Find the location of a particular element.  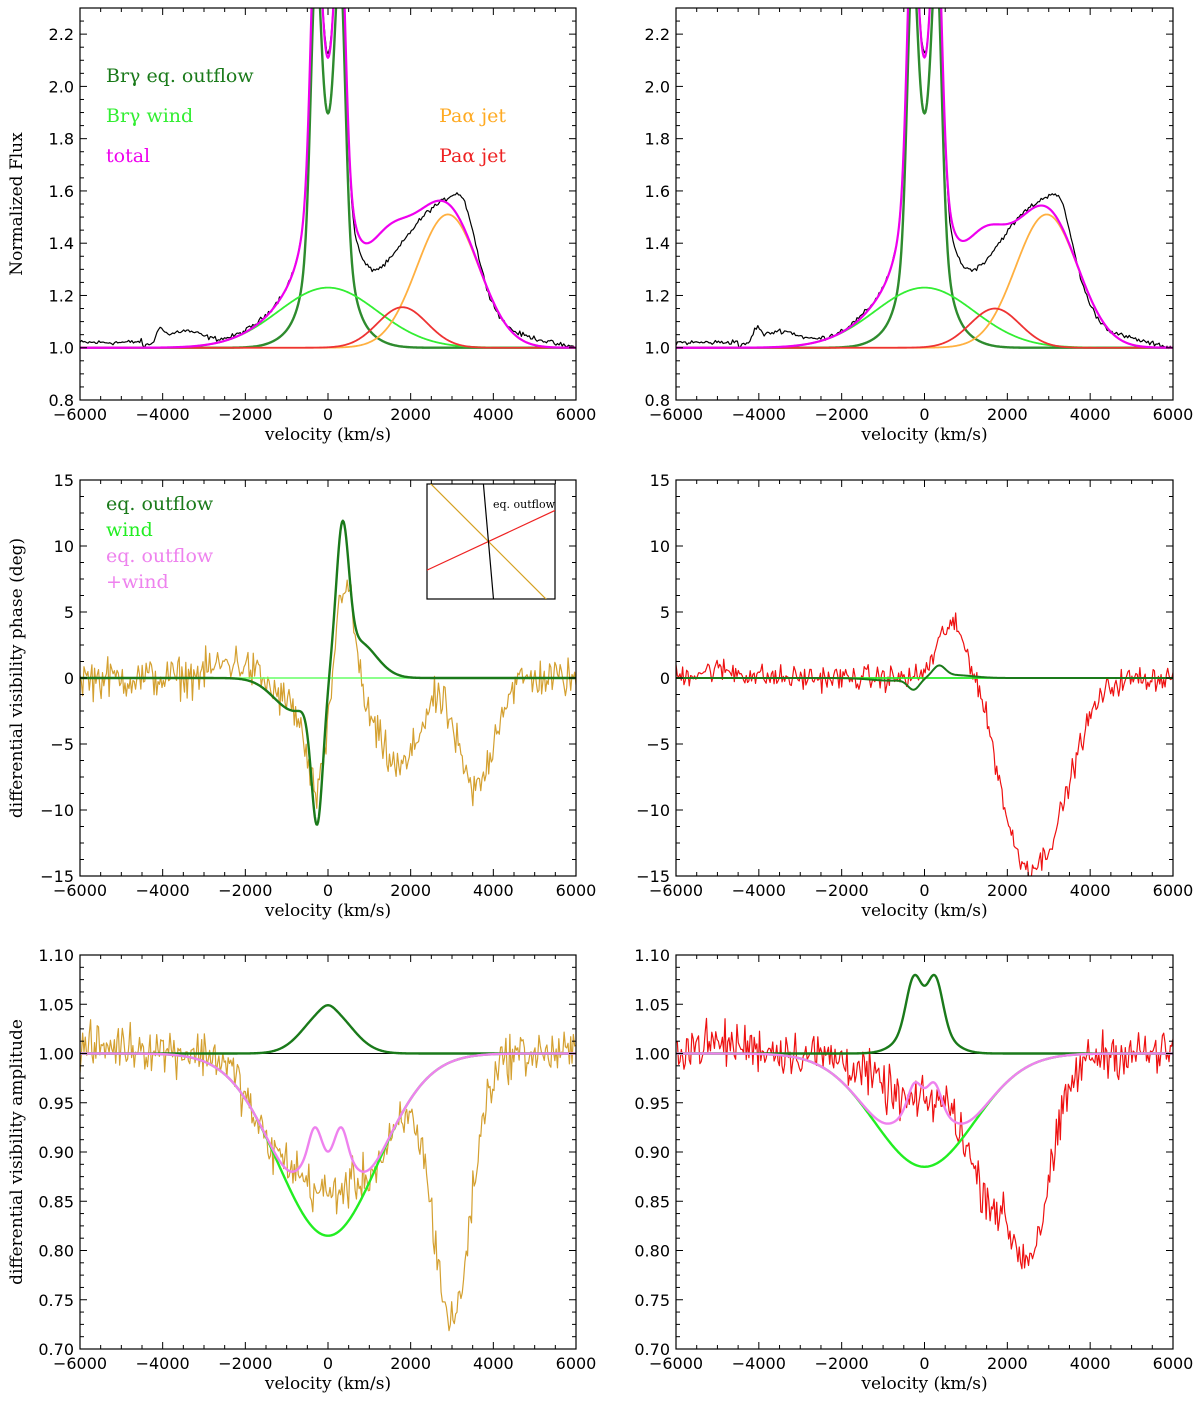

y-tick-label: 0 is located at coordinates (665, 678).